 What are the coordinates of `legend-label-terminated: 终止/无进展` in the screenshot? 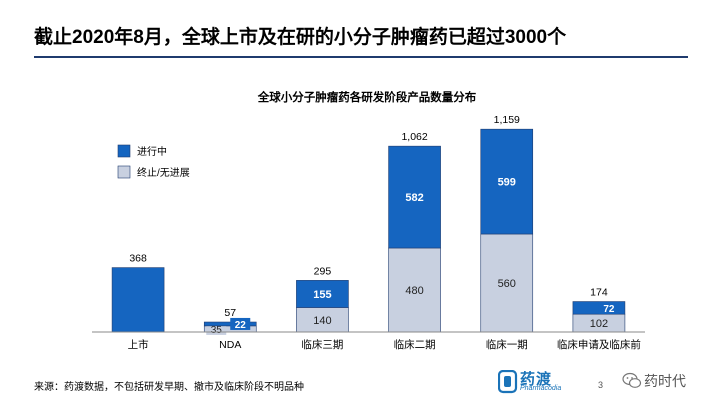 It's located at (163, 172).